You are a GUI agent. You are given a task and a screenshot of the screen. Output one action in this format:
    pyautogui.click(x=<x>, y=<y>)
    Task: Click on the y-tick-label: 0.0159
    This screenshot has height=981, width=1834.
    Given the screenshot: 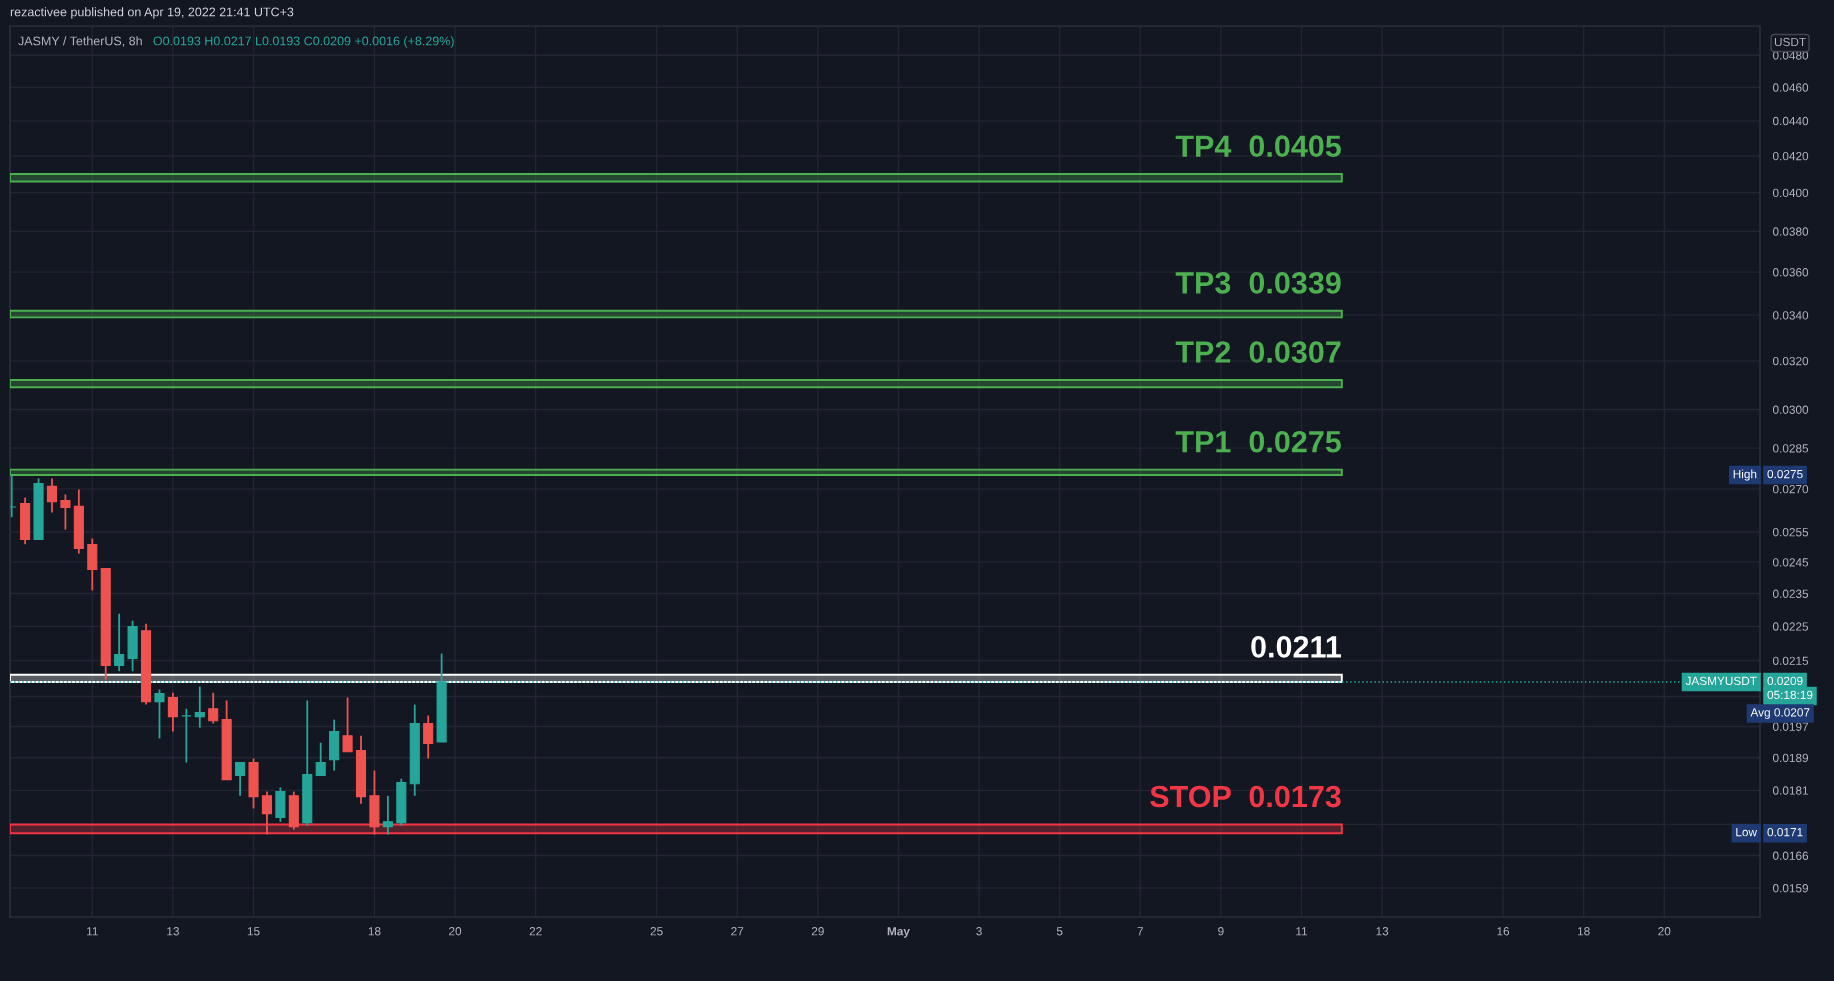 What is the action you would take?
    pyautogui.click(x=1790, y=888)
    